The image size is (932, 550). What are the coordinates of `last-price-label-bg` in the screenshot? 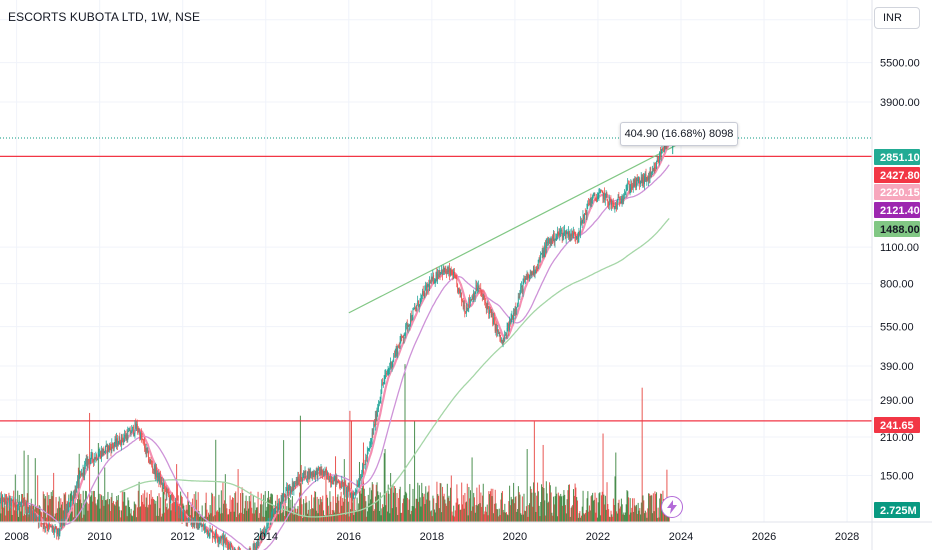 It's located at (897, 157).